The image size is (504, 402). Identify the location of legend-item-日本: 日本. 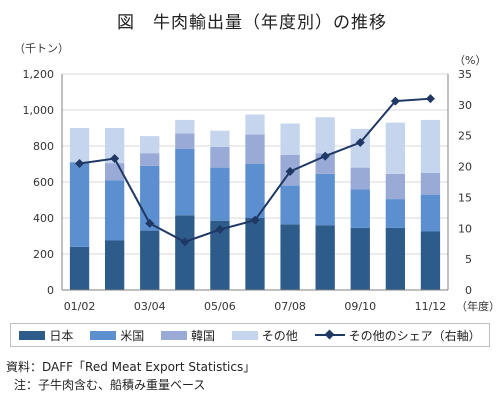
(46, 335).